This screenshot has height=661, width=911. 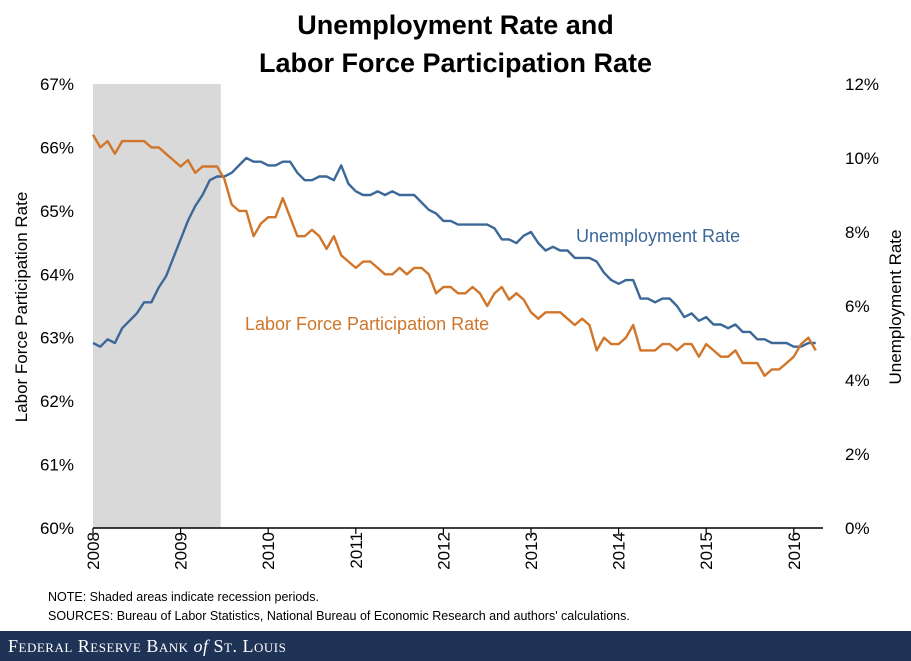 I want to click on x-tick-label: 2008, so click(x=93, y=551).